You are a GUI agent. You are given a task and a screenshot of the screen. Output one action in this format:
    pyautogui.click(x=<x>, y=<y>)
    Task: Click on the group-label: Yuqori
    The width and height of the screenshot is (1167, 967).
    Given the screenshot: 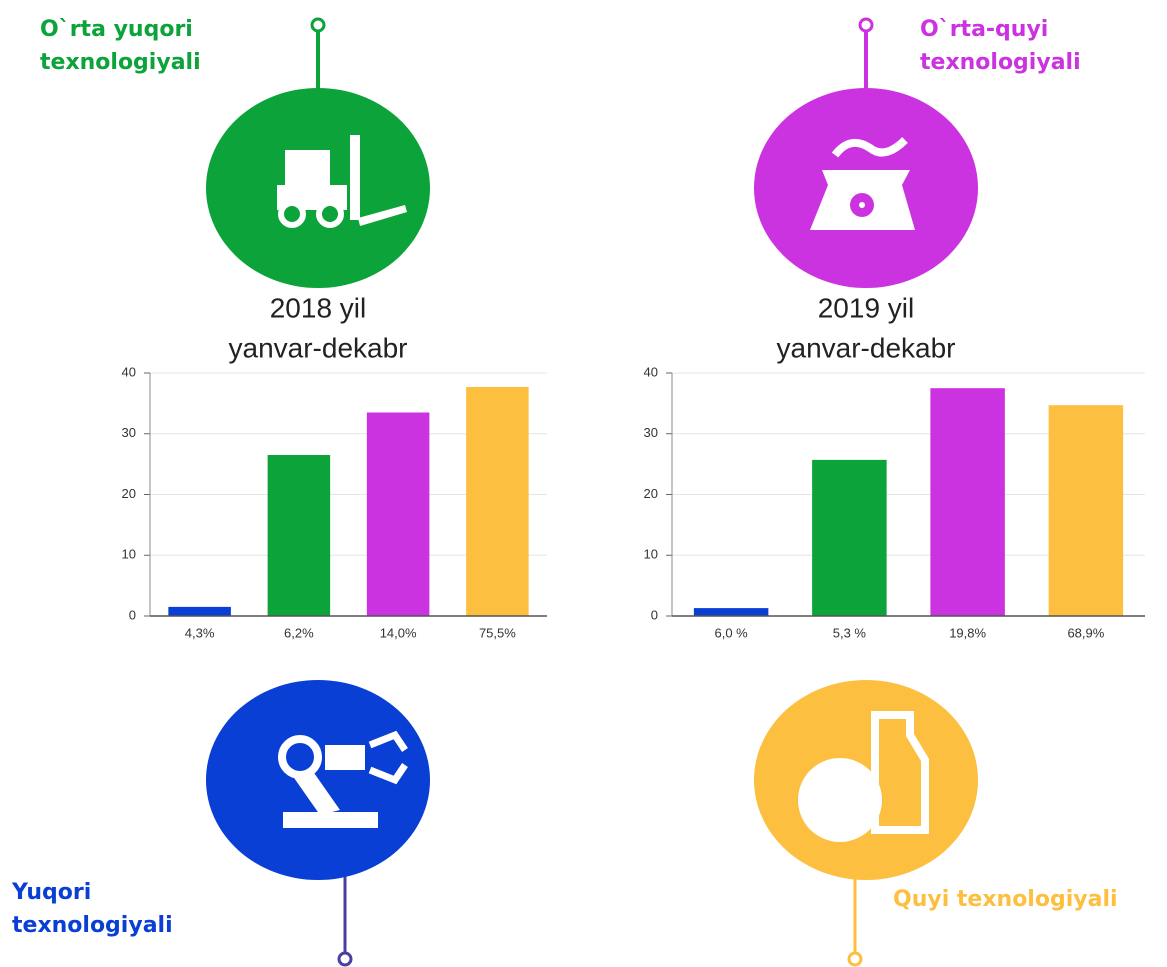 What is the action you would take?
    pyautogui.click(x=51, y=892)
    